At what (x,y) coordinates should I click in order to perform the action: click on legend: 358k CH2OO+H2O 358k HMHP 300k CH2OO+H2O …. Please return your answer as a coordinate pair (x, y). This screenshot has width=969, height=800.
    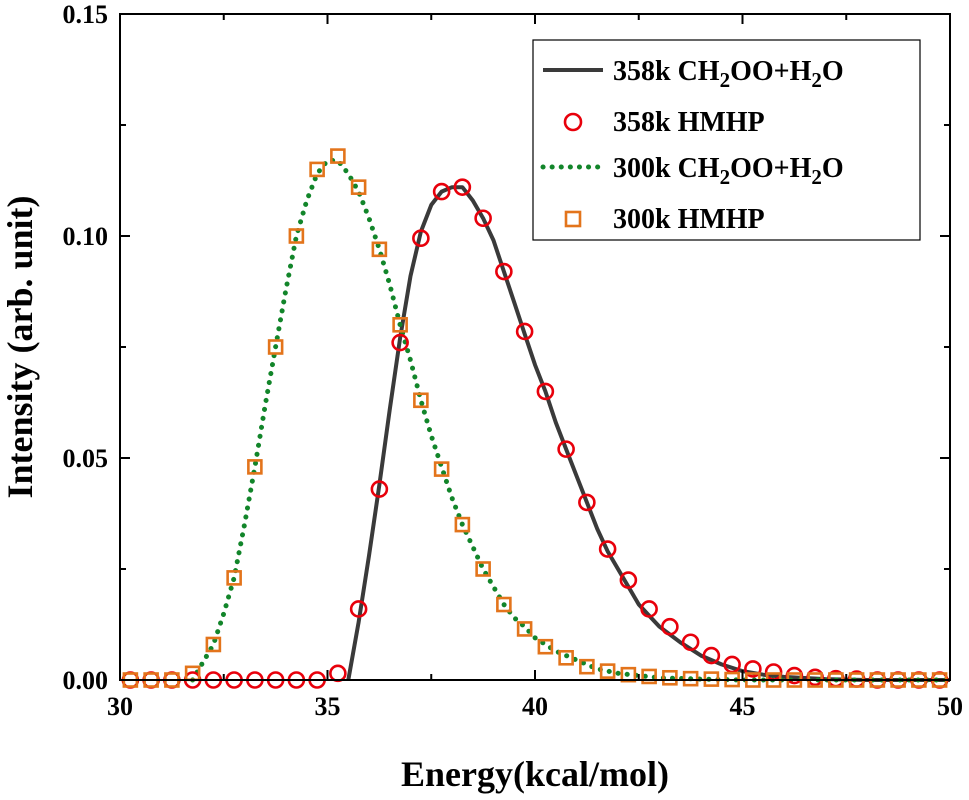
    Looking at the image, I should click on (726, 140).